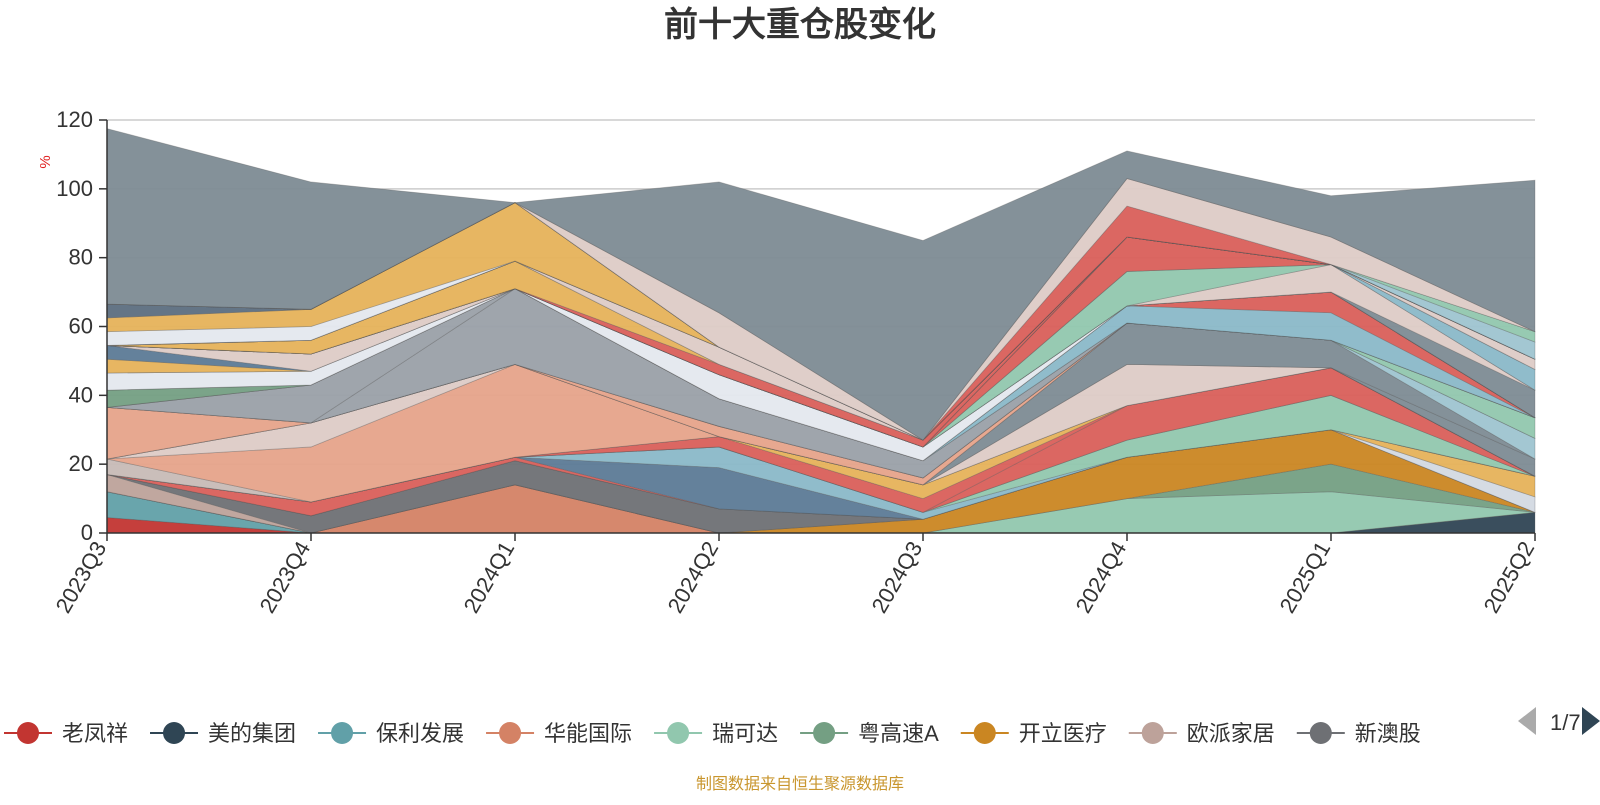  I want to click on y-tick-label: 80, so click(81, 257).